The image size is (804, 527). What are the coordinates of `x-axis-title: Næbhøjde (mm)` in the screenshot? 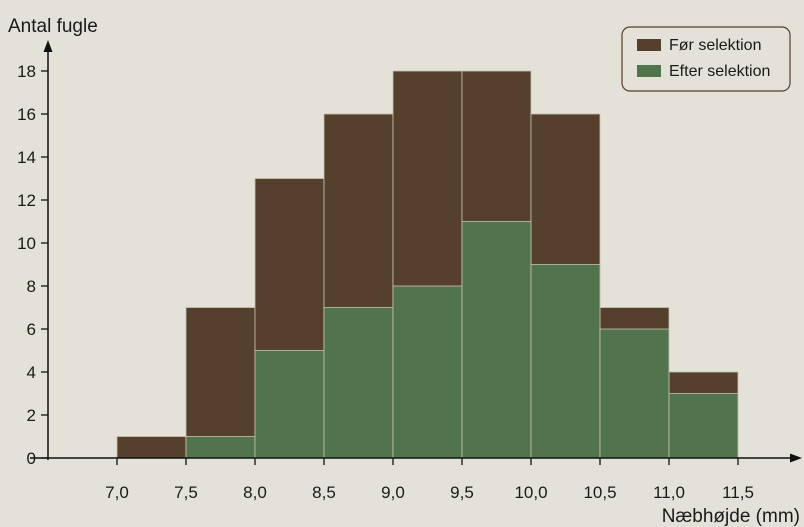 It's located at (731, 516).